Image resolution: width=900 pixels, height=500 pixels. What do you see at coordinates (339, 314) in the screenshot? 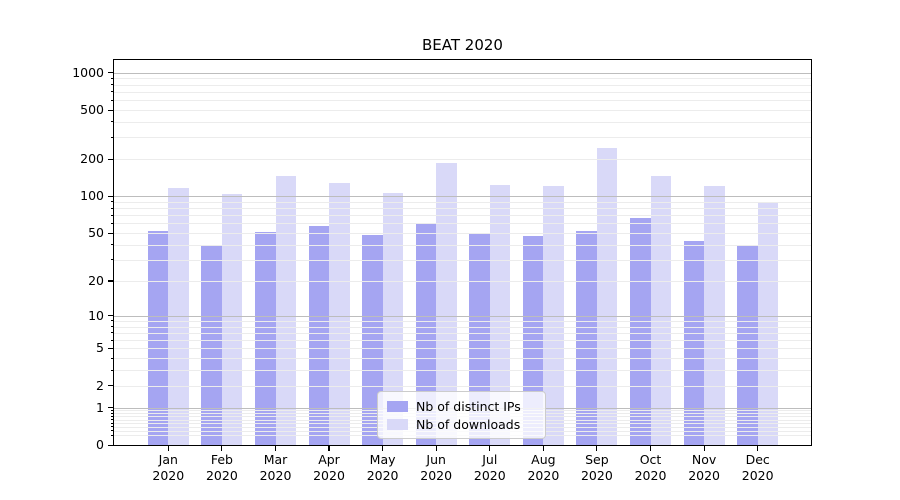
I see `bar-downloads-apr` at bounding box center [339, 314].